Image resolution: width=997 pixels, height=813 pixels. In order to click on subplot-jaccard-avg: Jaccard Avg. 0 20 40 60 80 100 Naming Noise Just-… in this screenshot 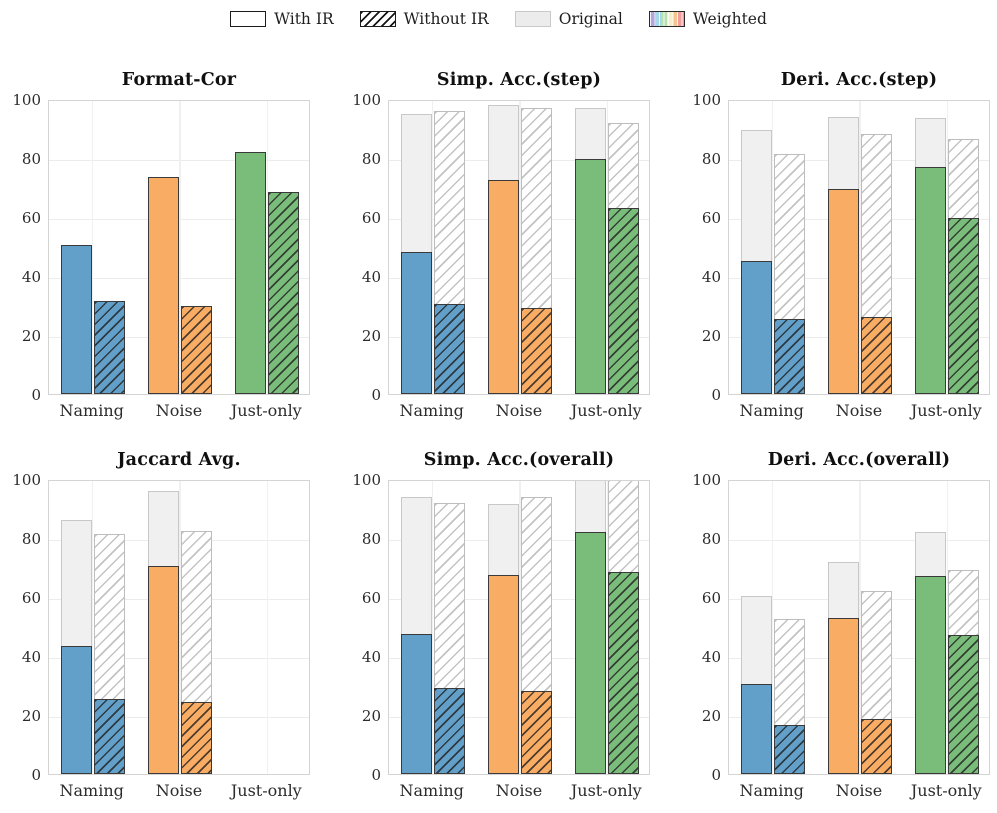, I will do `click(164, 627)`.